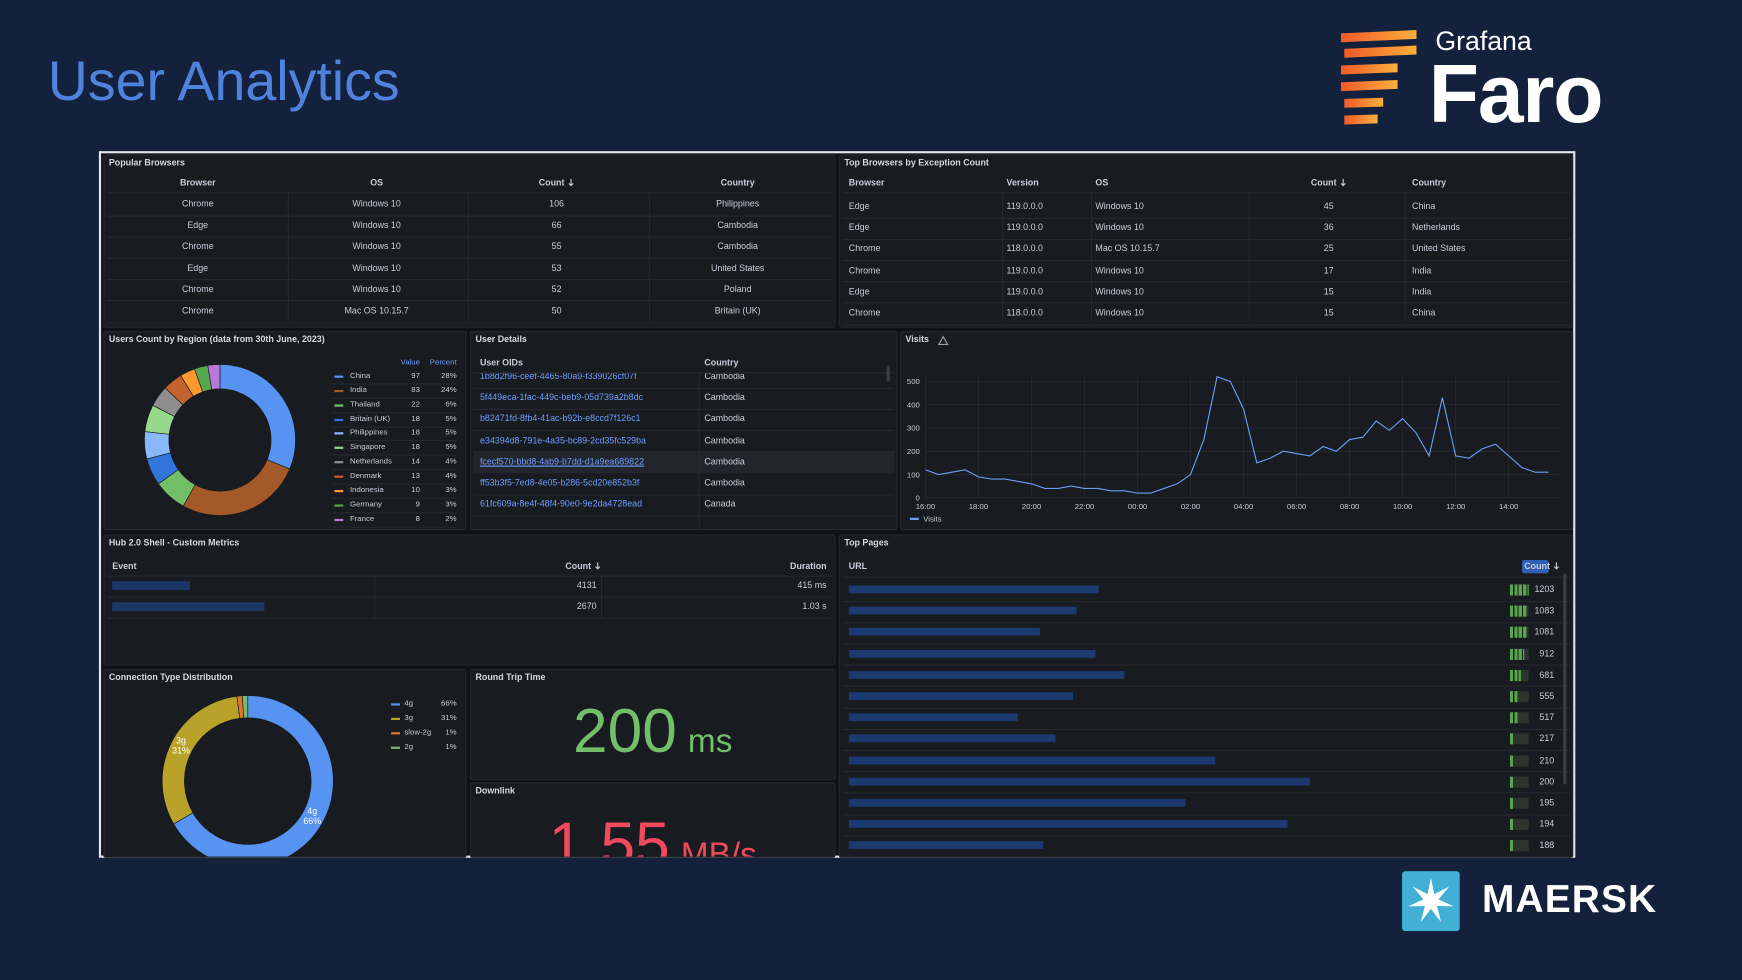  I want to click on user-id-link: 1b8d2f96-ceef-4465-80a9-f339026cf07f, so click(558, 377).